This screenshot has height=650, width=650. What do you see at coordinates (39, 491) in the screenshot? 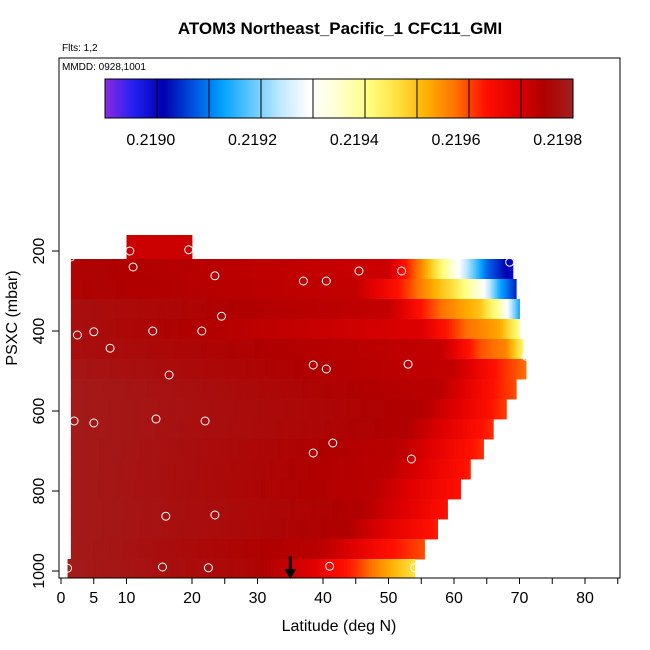
I see `y-tick-label: 800` at bounding box center [39, 491].